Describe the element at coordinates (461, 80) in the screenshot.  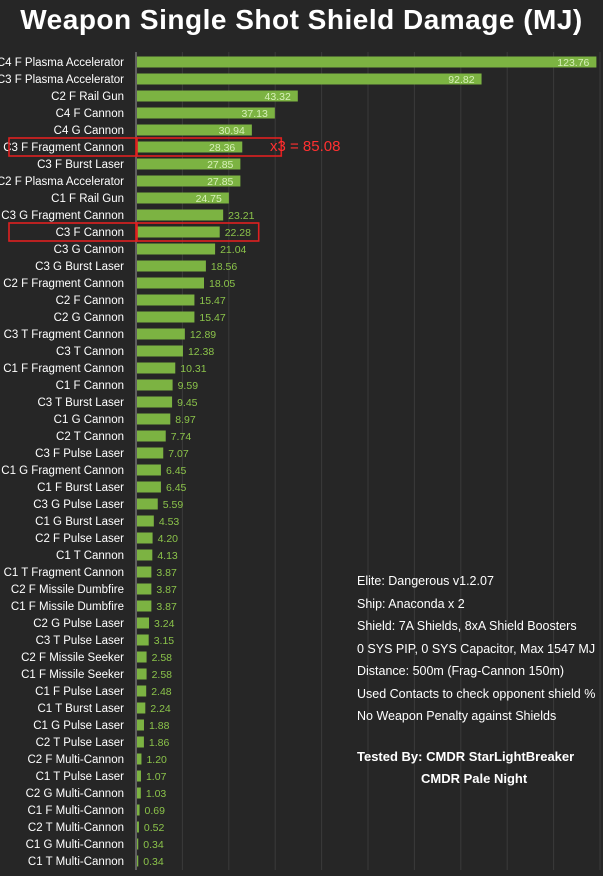
I see `value-label: 92.82` at that location.